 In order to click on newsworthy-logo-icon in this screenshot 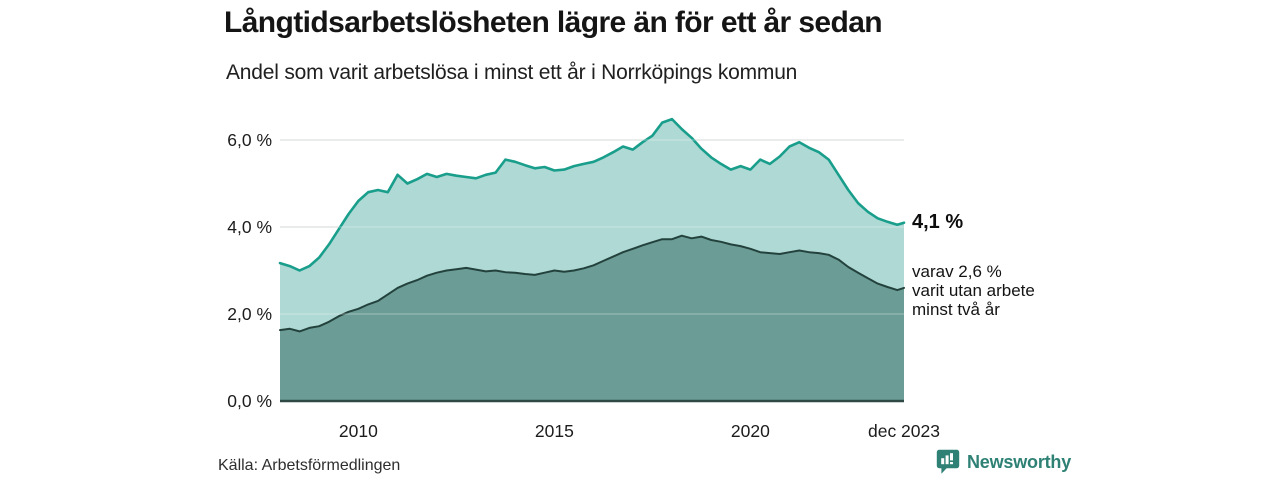, I will do `click(948, 462)`.